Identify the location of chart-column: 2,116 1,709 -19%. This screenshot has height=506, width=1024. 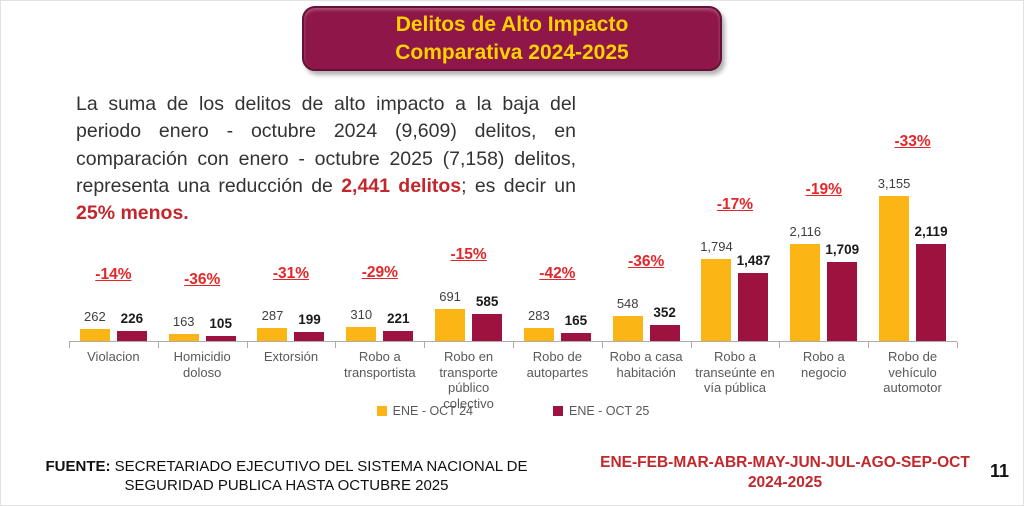
(823, 234).